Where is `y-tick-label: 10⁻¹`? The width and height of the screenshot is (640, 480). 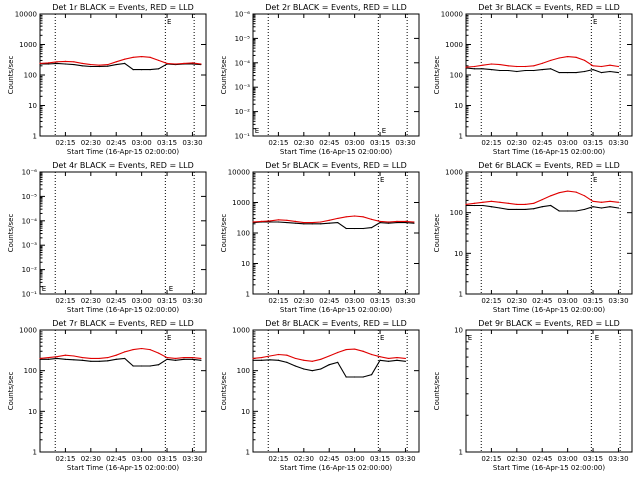
y-tick-label: 10⁻¹ is located at coordinates (30, 295).